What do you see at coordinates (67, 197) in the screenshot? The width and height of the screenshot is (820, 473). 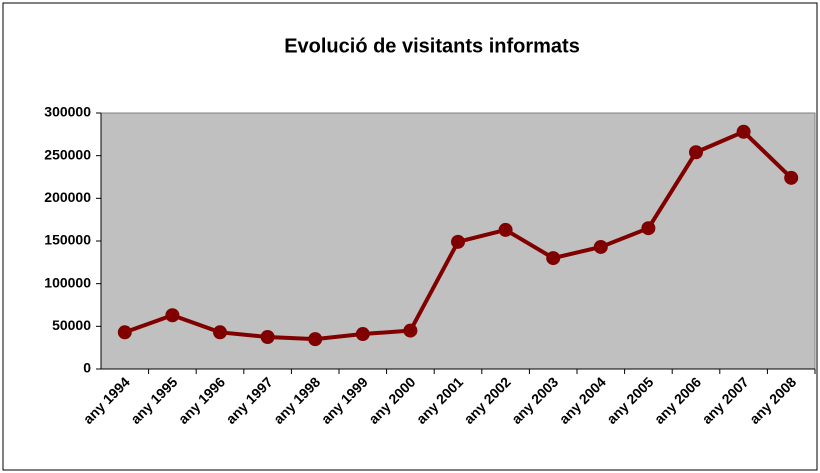 I see `y-tick-label: 200000` at bounding box center [67, 197].